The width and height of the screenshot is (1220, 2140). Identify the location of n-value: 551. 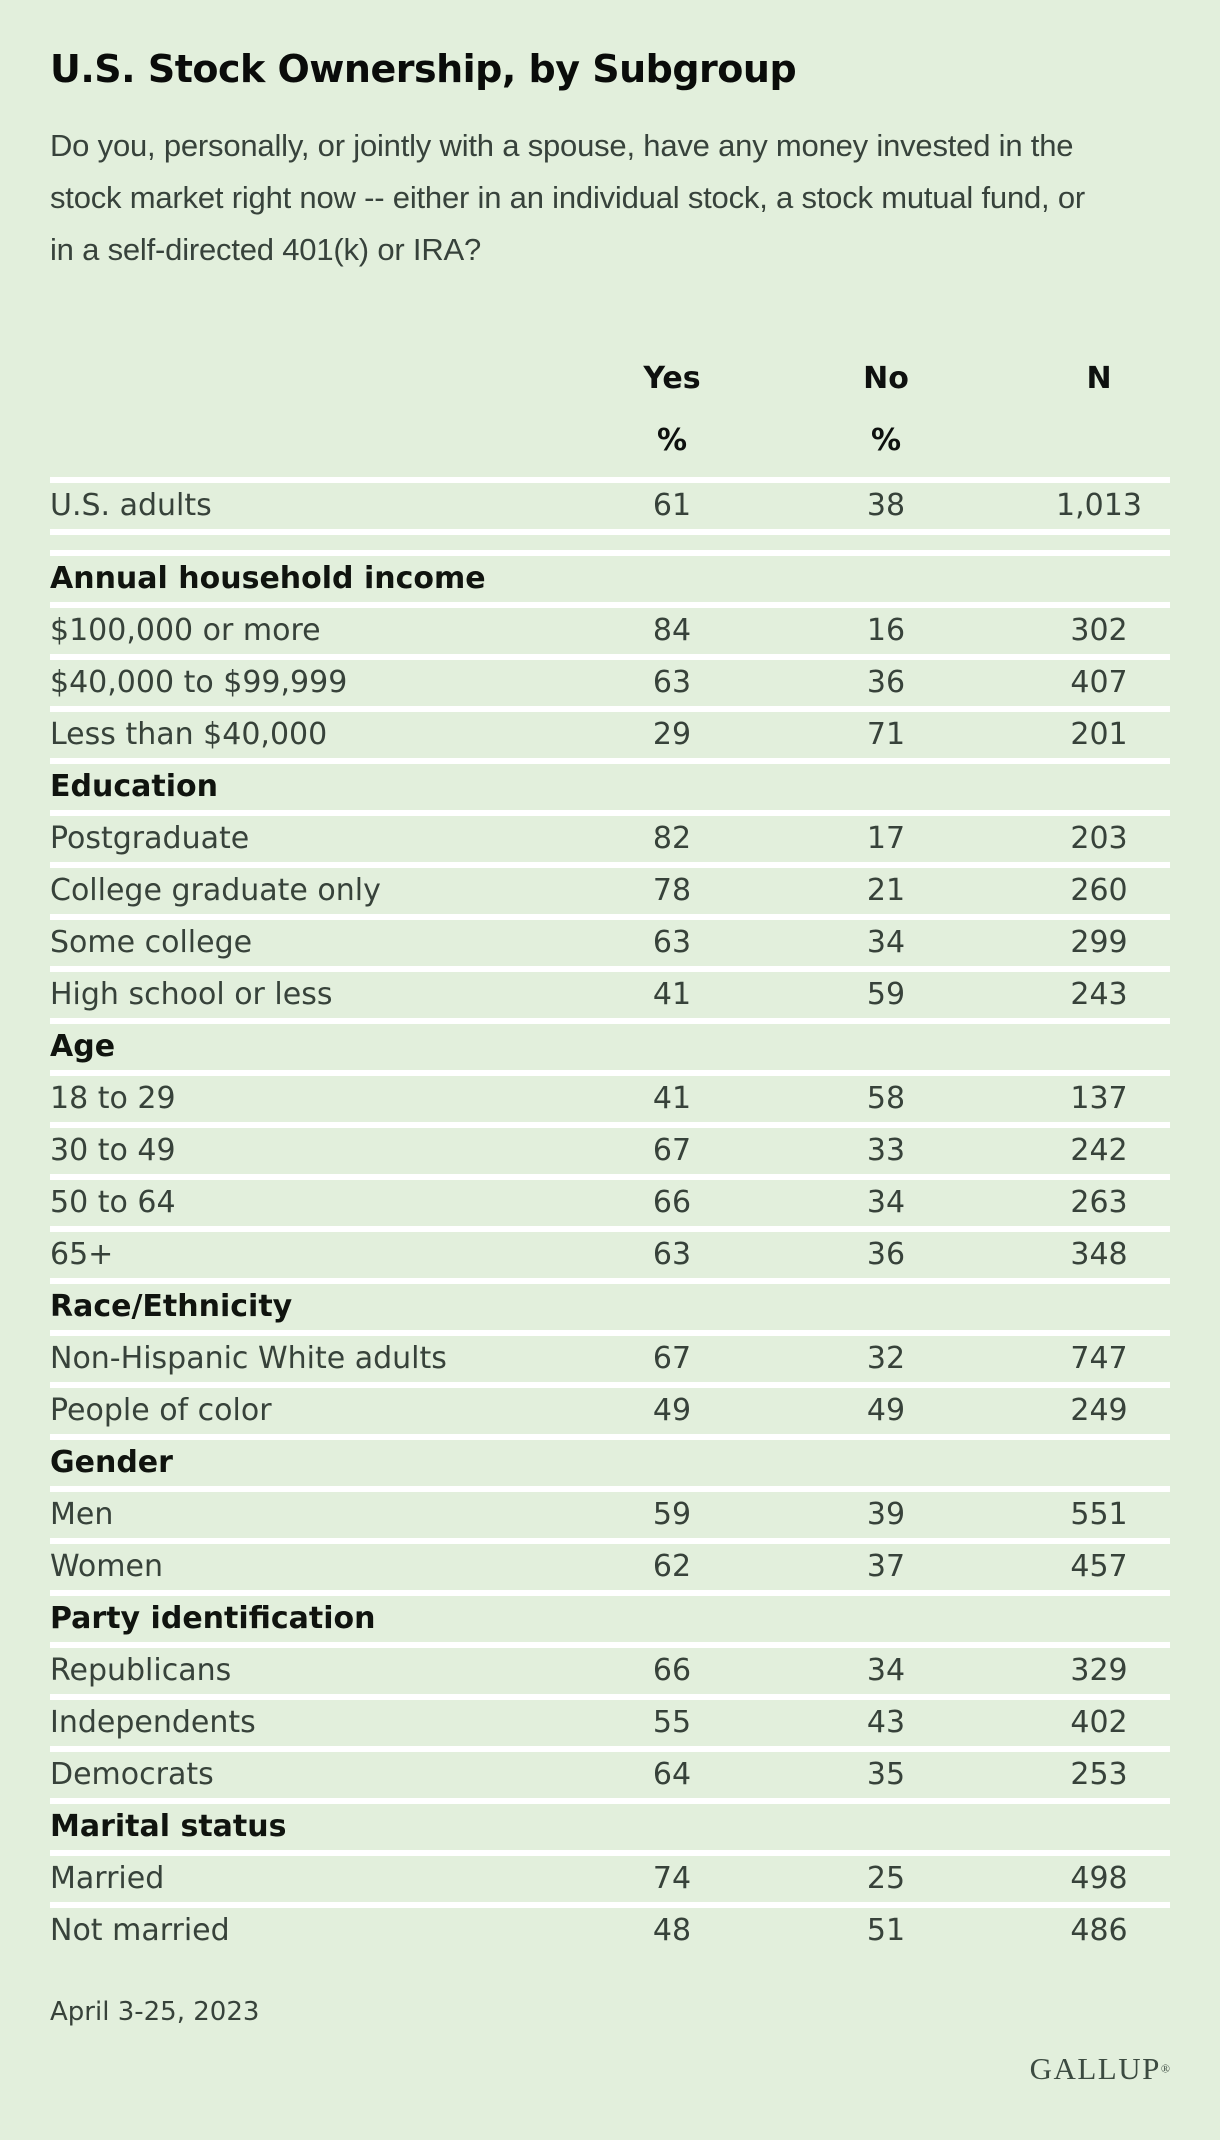
(1099, 1514).